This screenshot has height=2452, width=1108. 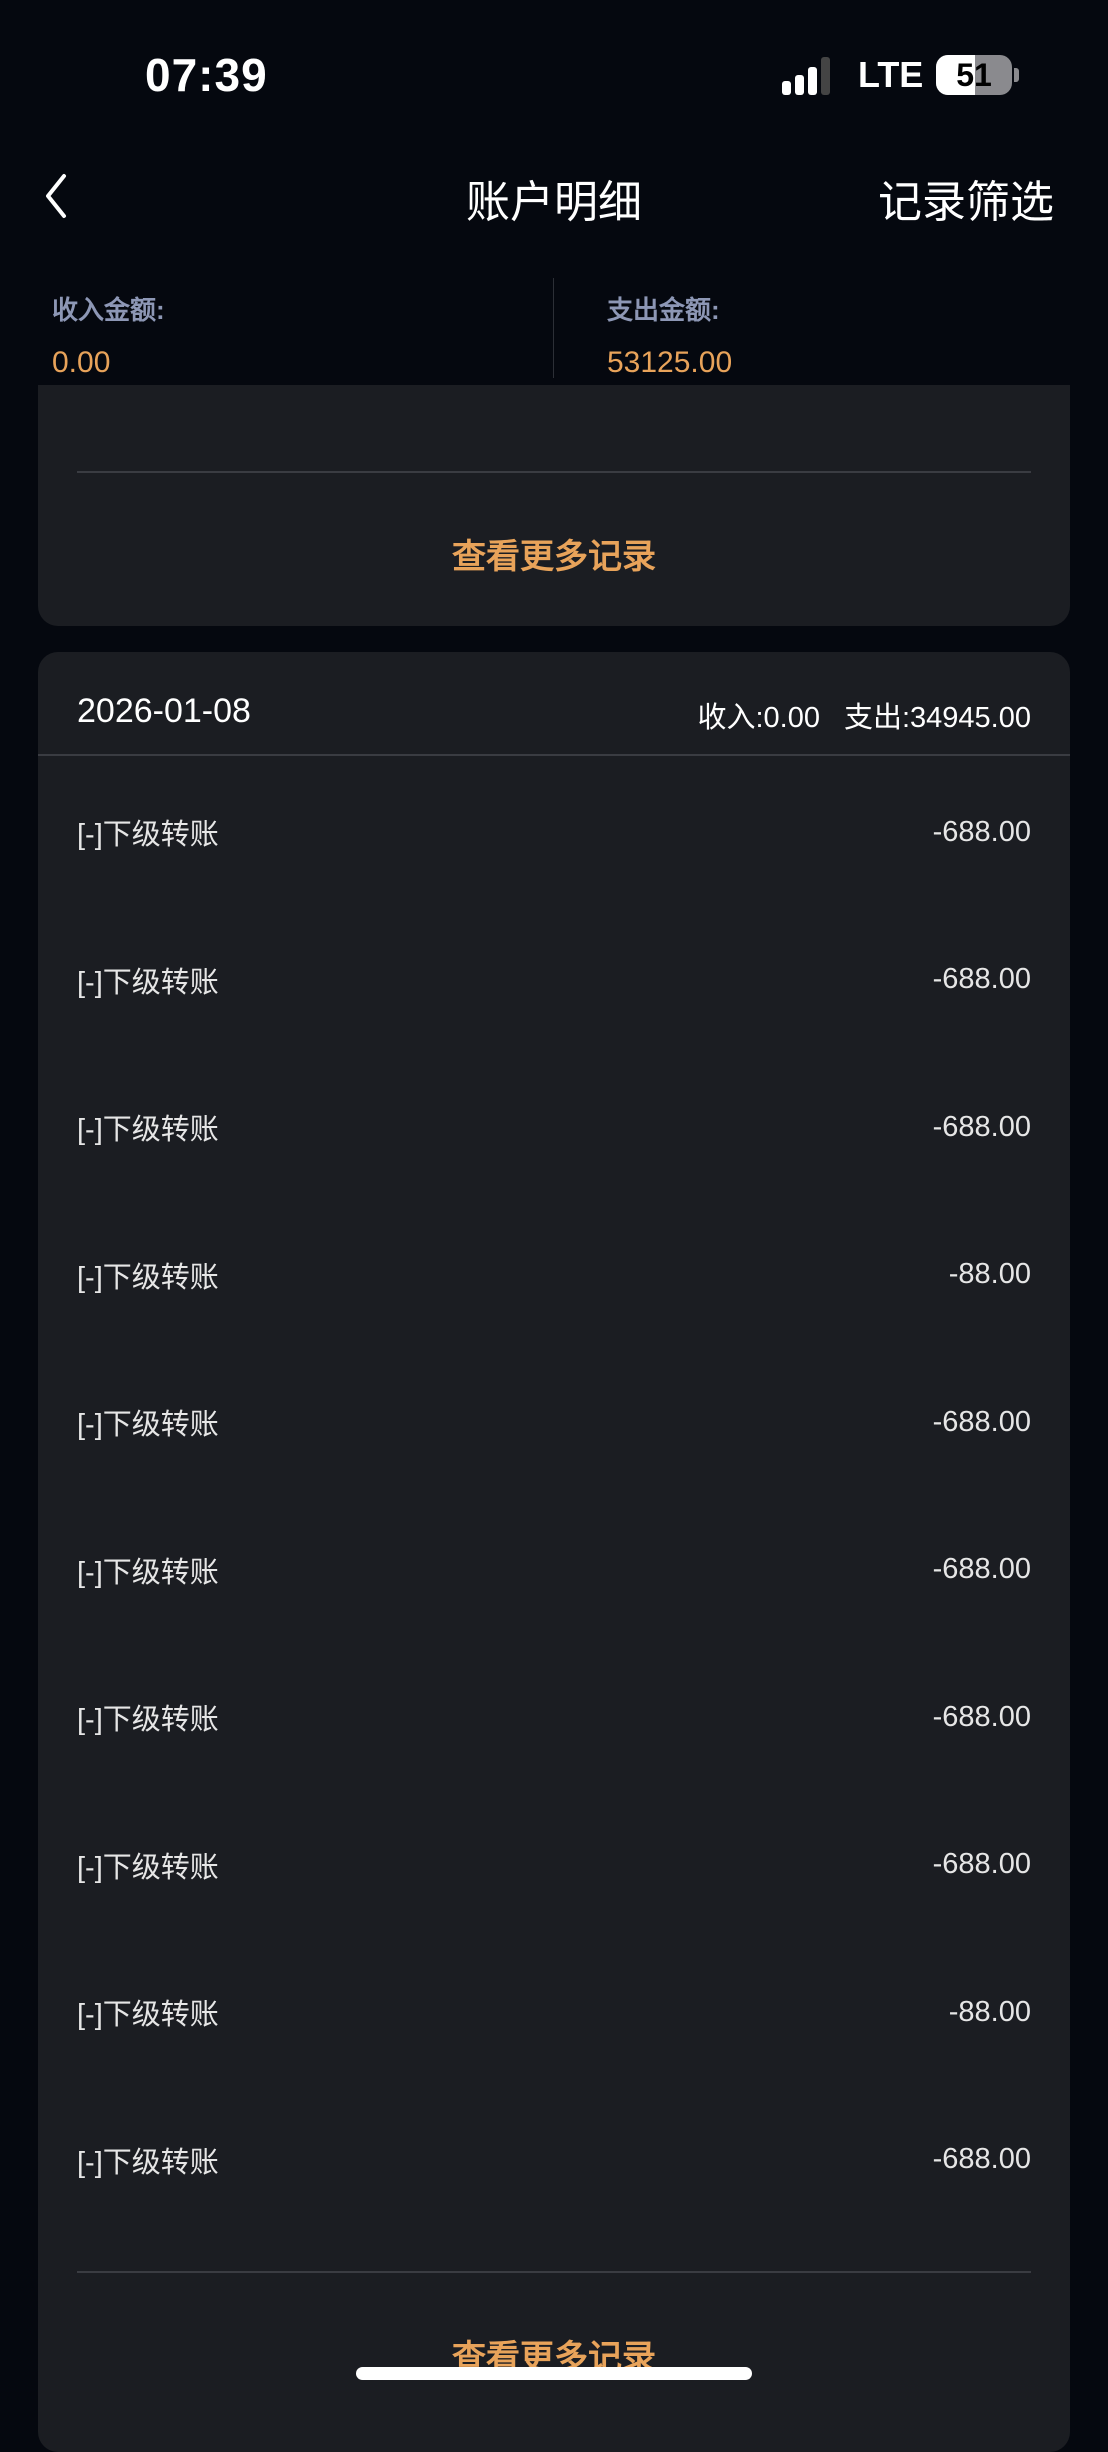 I want to click on header-divider, so click(x=554, y=755).